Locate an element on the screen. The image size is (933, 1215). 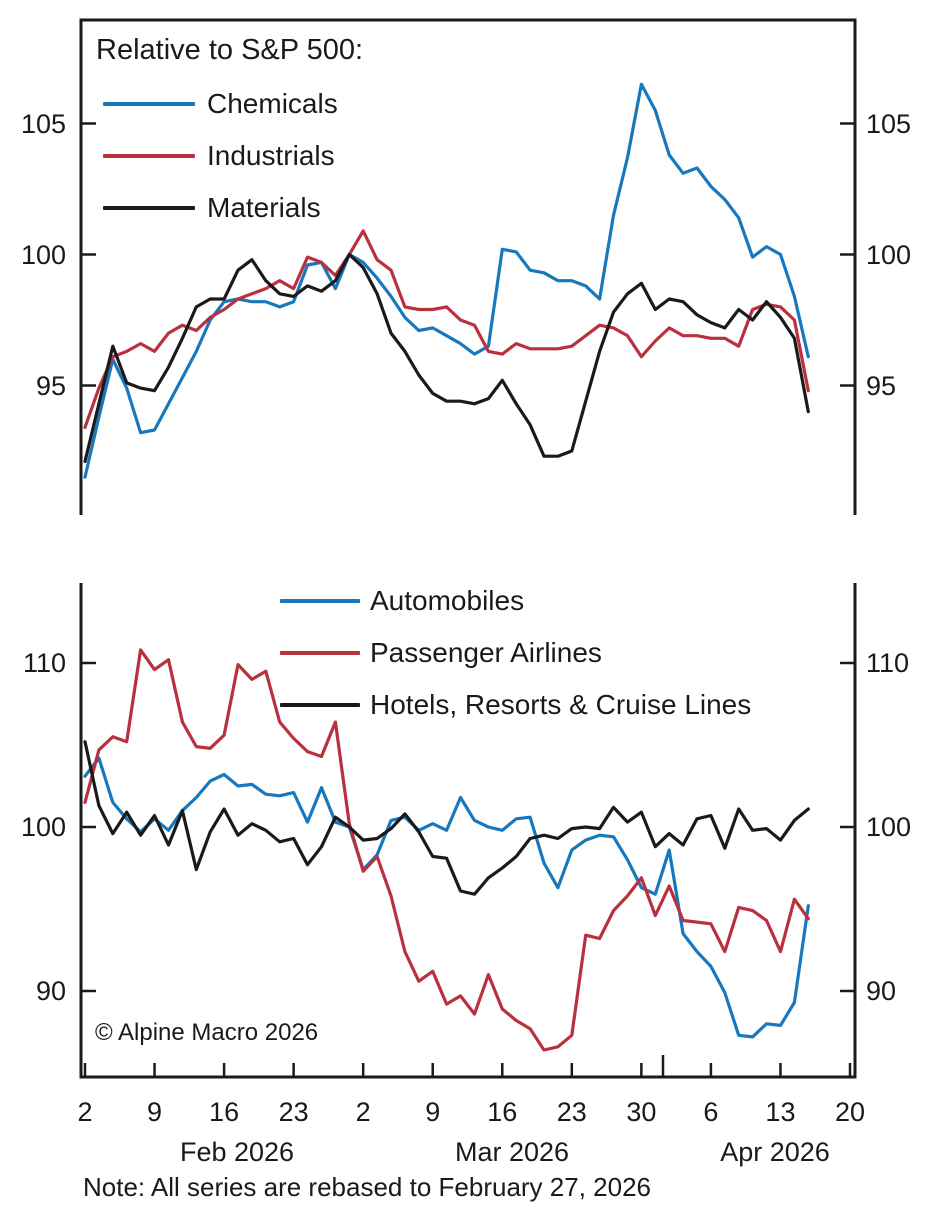
series-line-materials is located at coordinates (446, 358).